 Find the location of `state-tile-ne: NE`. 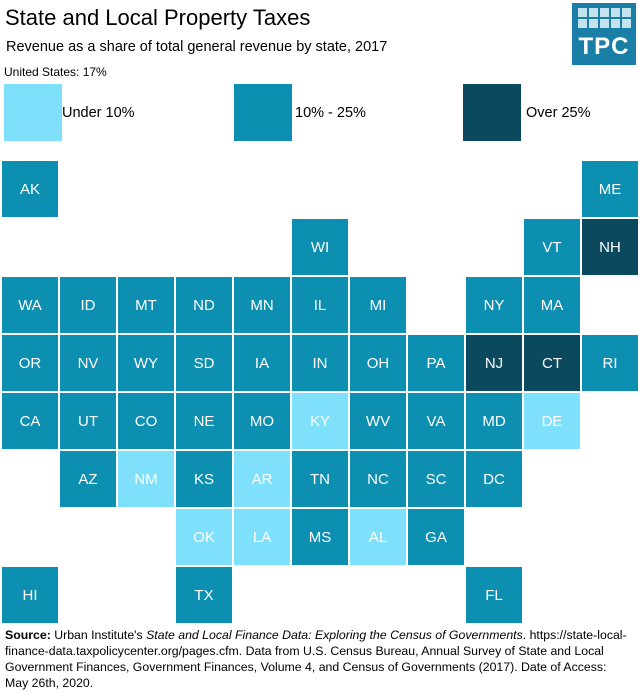

state-tile-ne: NE is located at coordinates (204, 421).